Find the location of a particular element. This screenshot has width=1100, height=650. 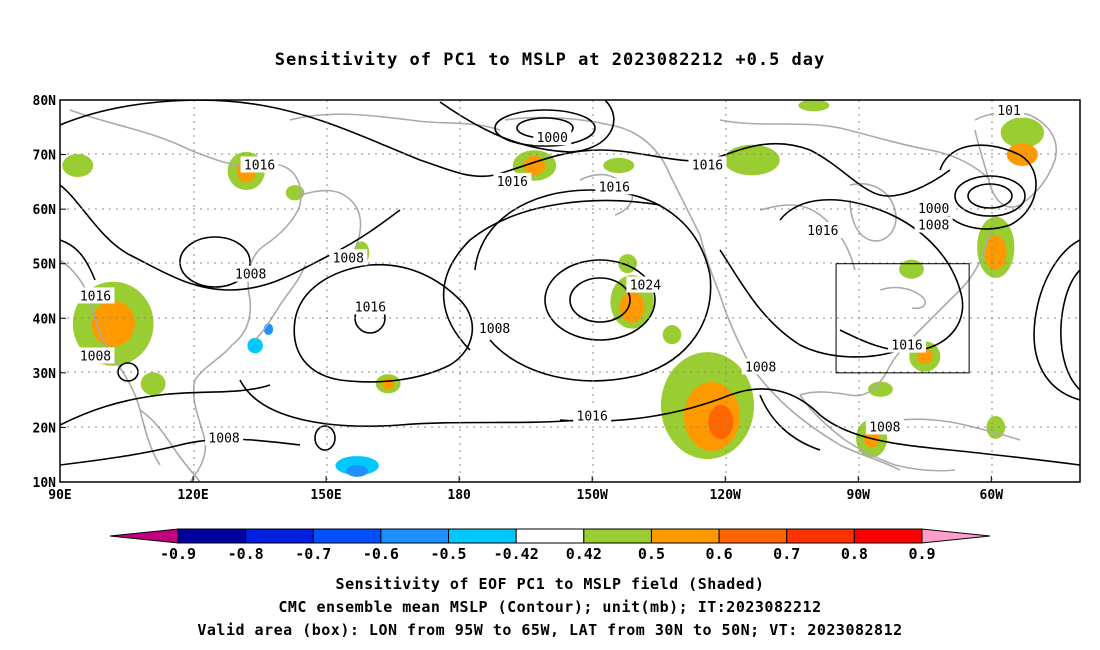

colorbar-label-2: -0.7 is located at coordinates (313, 554).